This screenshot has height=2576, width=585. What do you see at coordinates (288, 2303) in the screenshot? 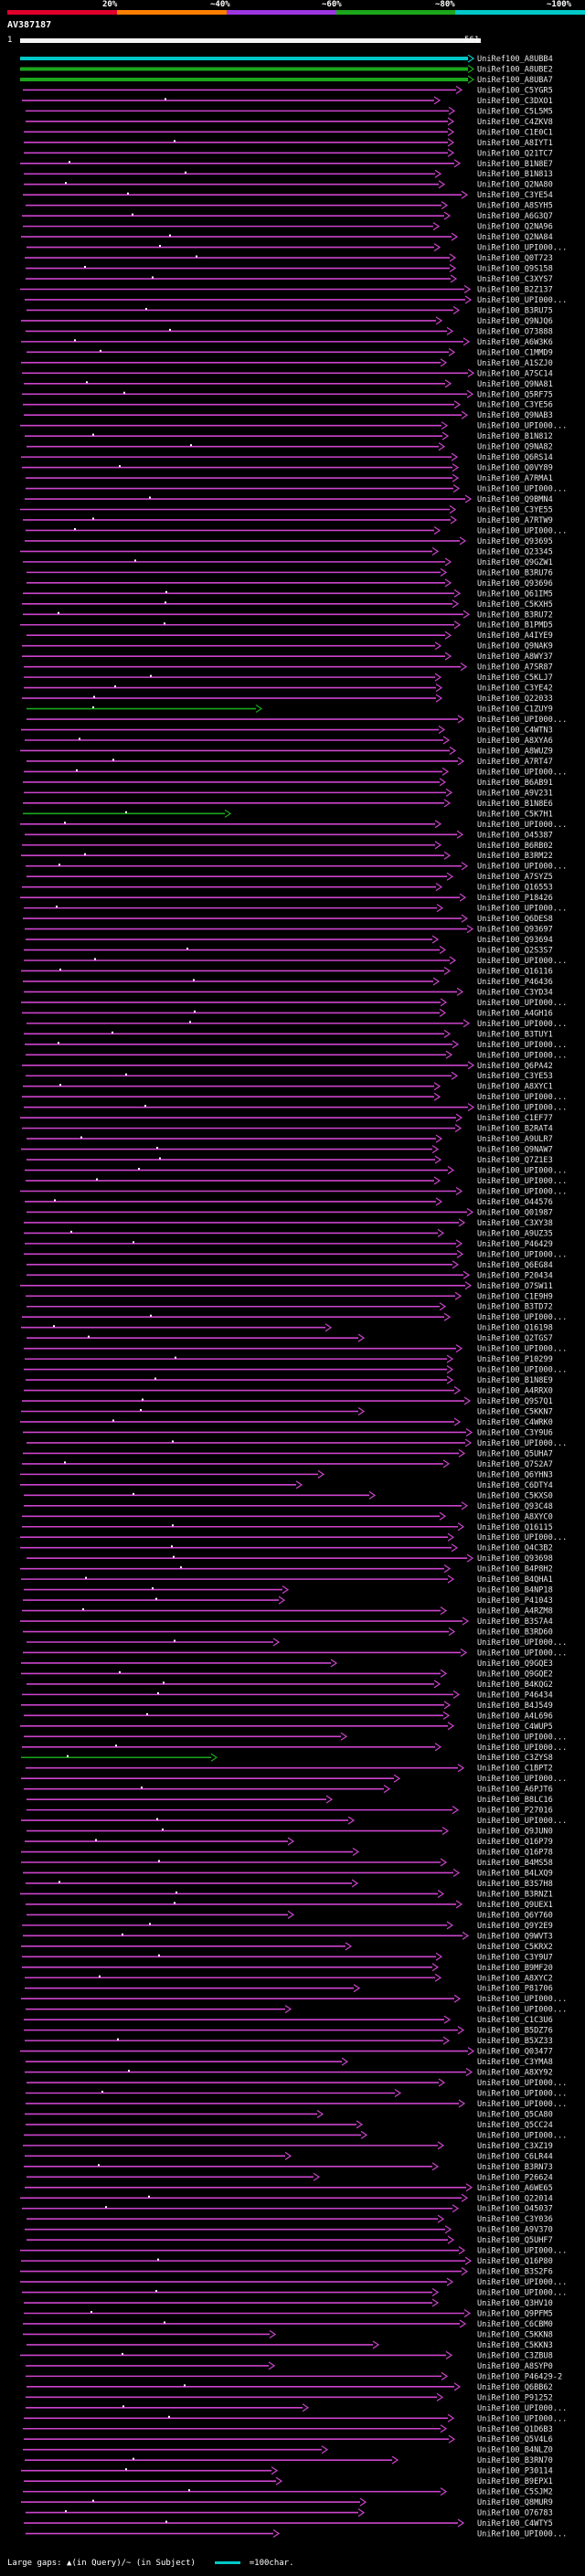
I see `hit-row: UniRef100_Q3HV10` at bounding box center [288, 2303].